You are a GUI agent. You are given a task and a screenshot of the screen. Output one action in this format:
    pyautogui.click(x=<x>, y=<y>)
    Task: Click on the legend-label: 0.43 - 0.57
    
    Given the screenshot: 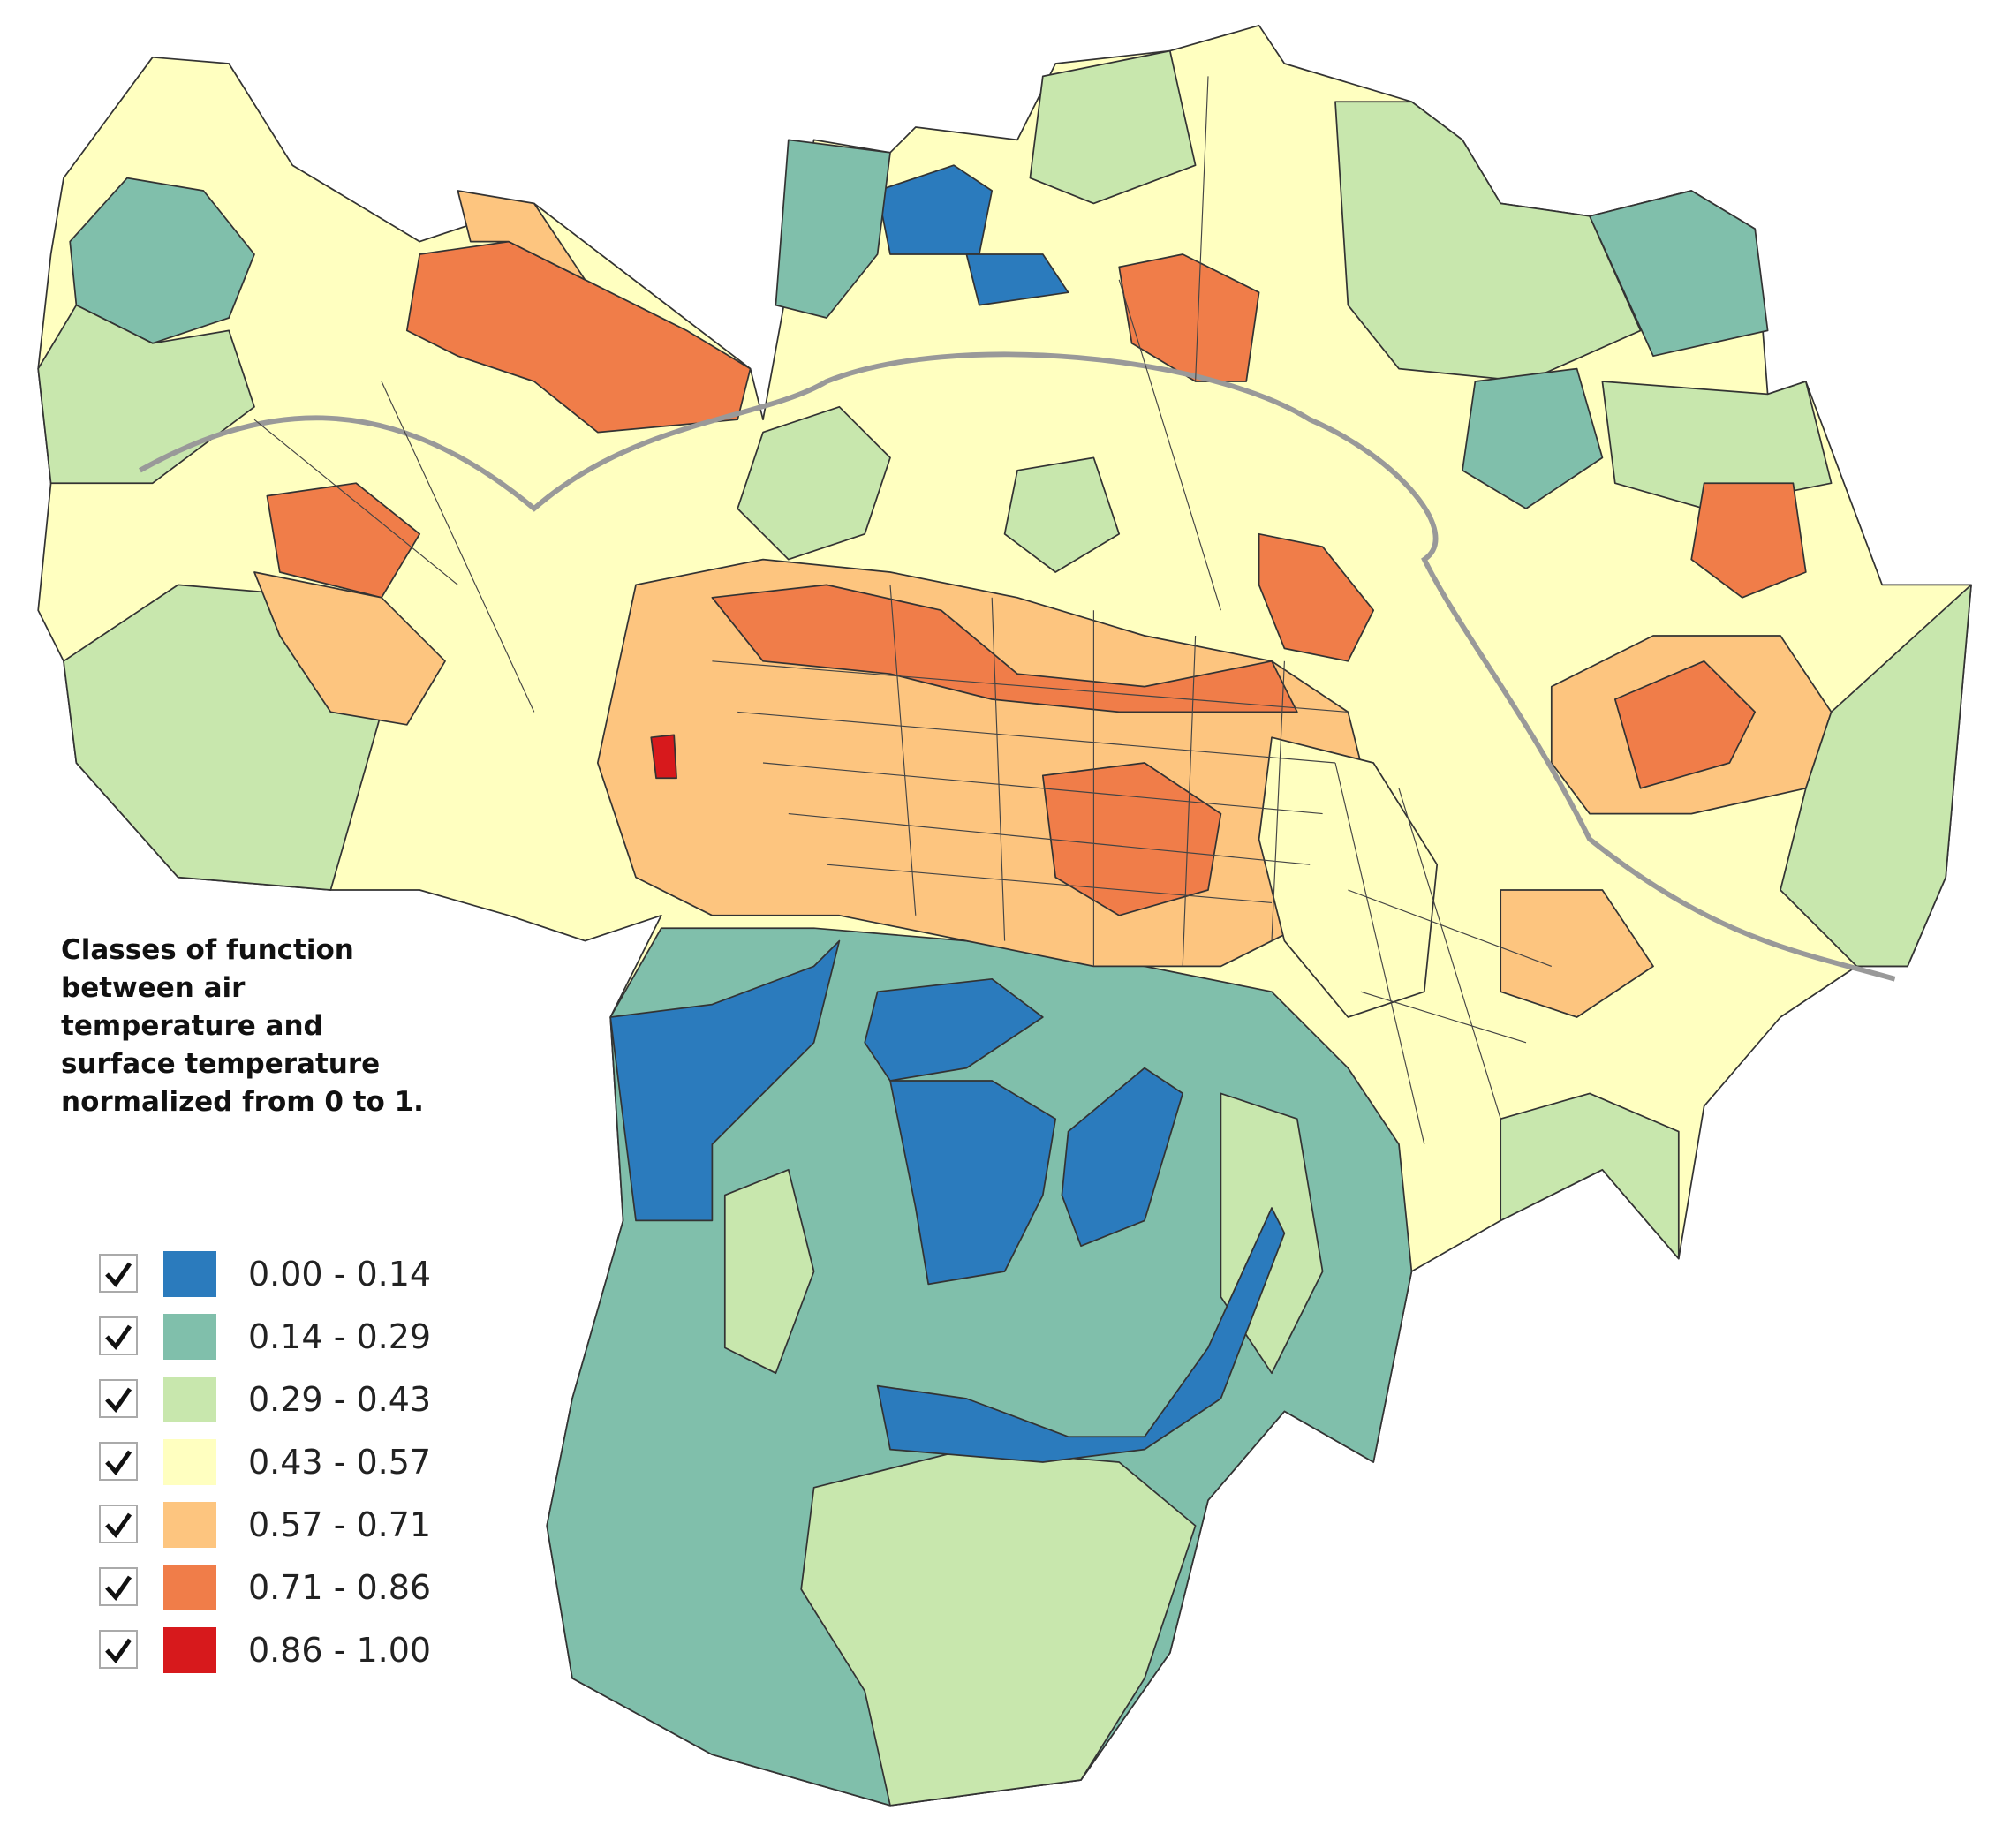 What is the action you would take?
    pyautogui.click(x=339, y=1462)
    